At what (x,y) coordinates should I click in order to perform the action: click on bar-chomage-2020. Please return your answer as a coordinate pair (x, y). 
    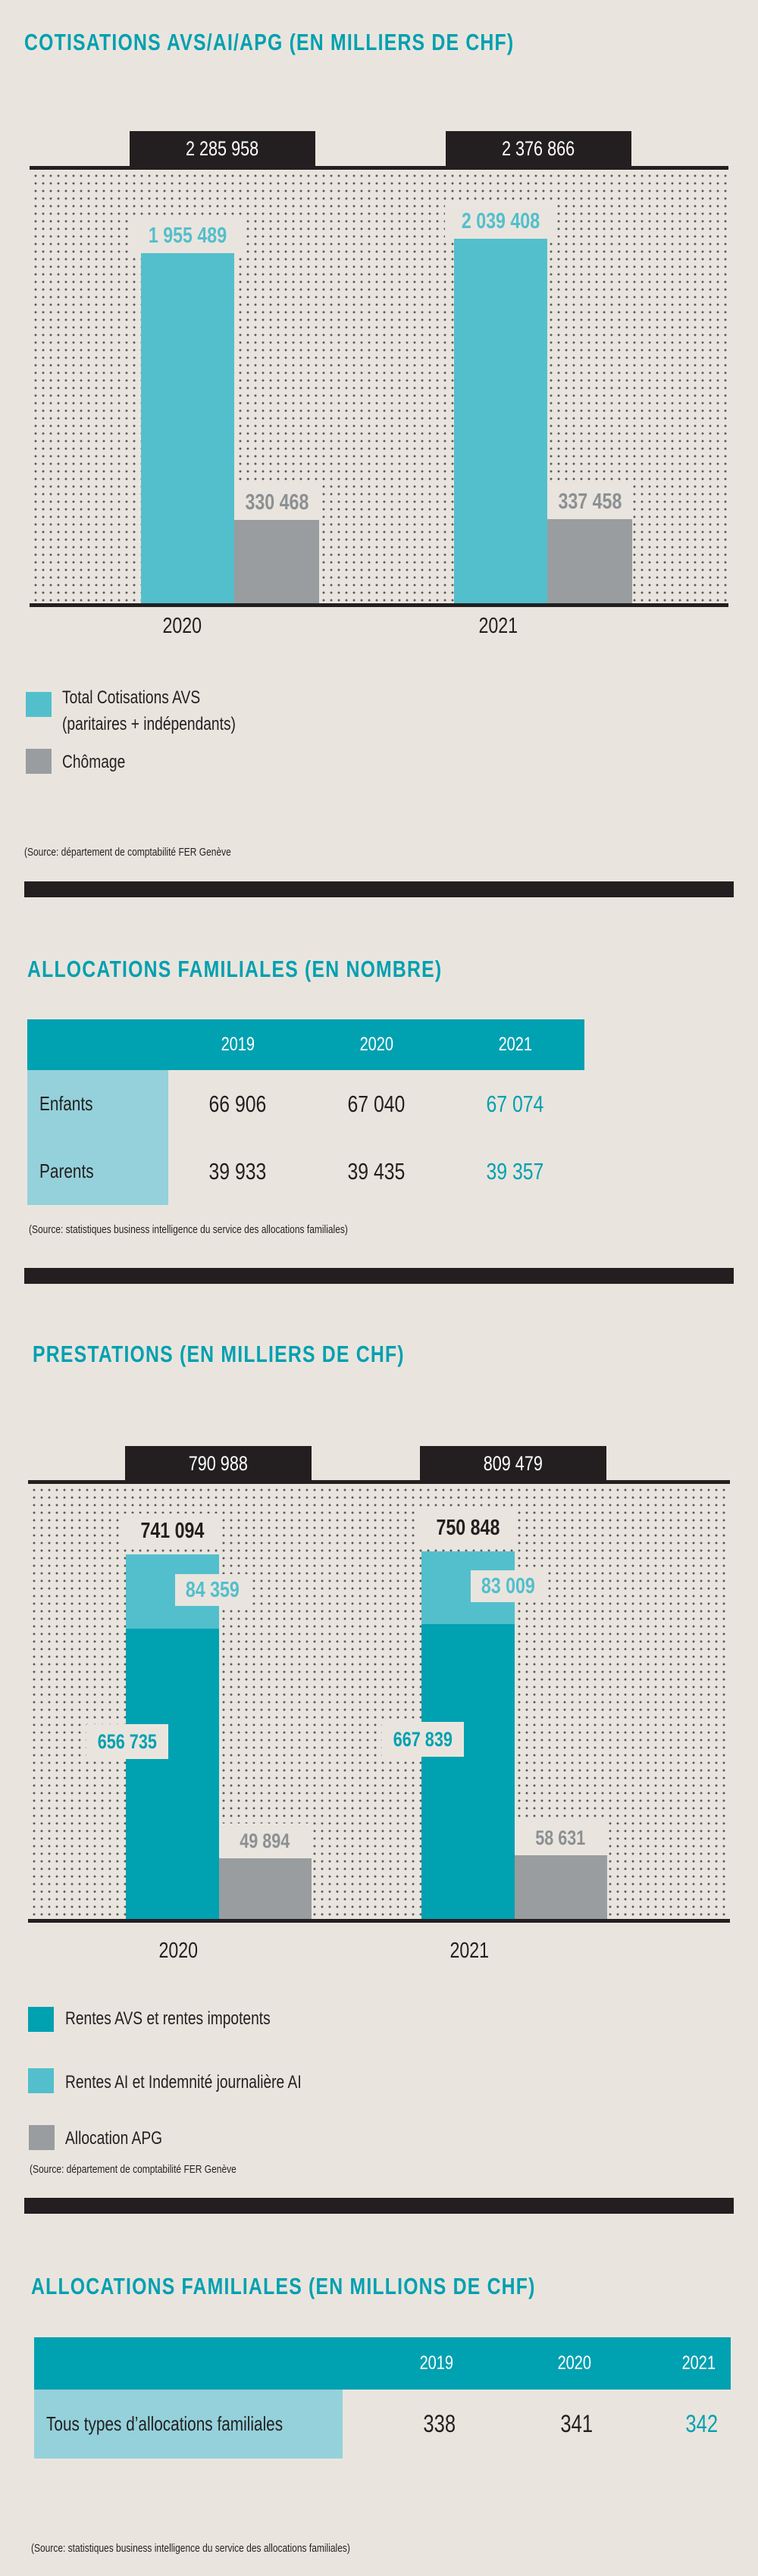
    Looking at the image, I should click on (276, 561).